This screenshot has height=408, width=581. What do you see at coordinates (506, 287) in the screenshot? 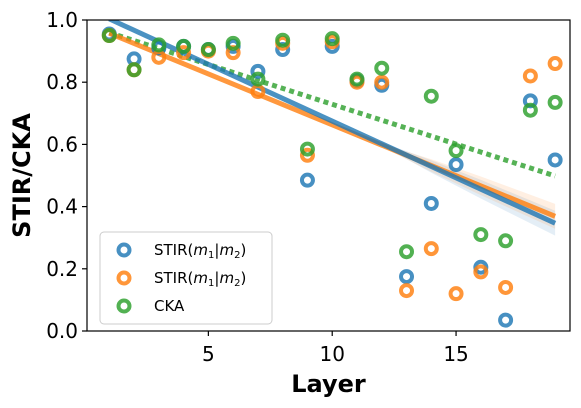
I see `point-series2-layer17` at bounding box center [506, 287].